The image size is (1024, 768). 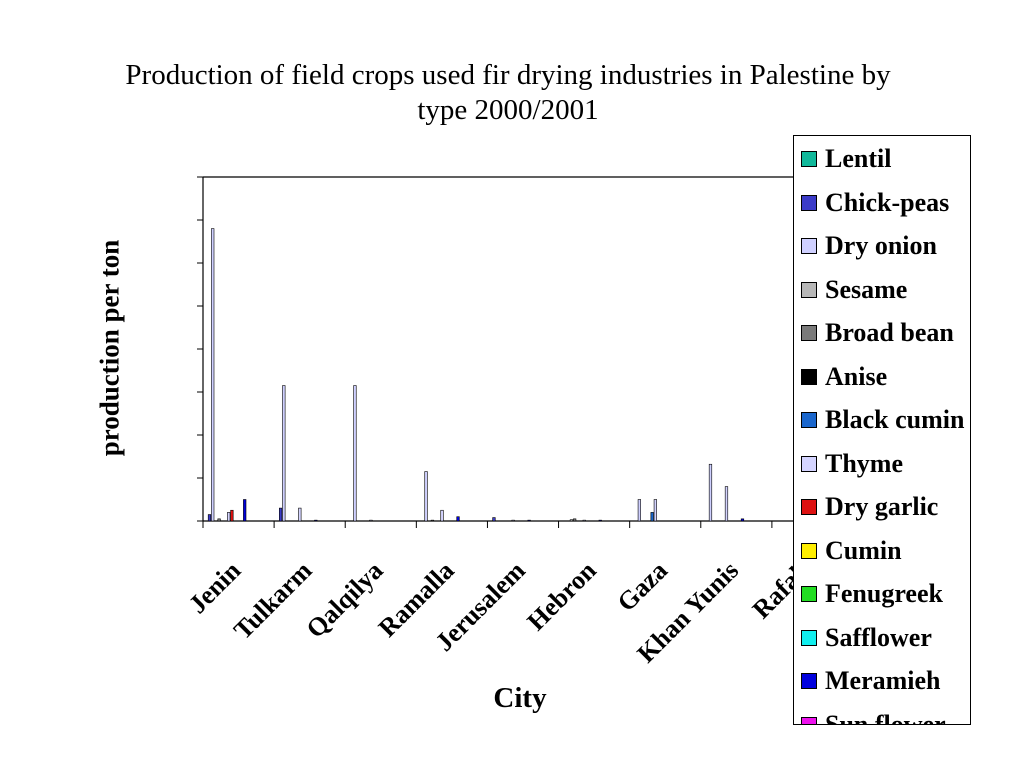 What do you see at coordinates (232, 515) in the screenshot?
I see `bar-dry-garlic-jenin` at bounding box center [232, 515].